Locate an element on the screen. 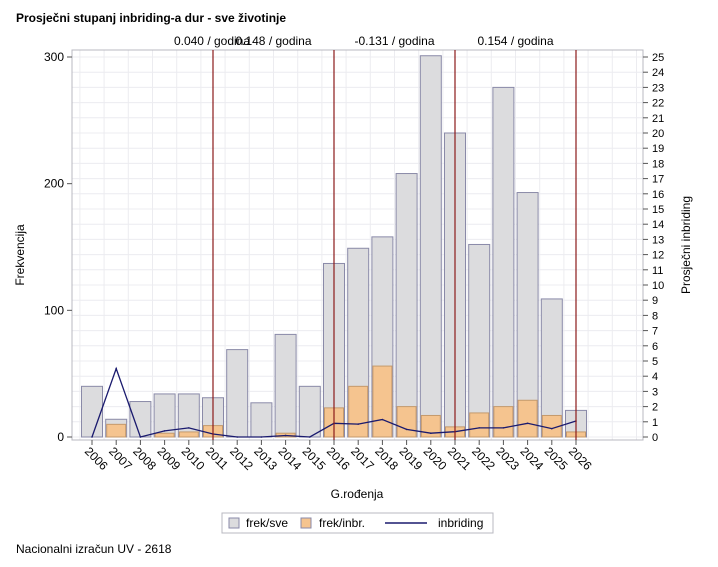  y2-tick-label: 9 is located at coordinates (655, 301).